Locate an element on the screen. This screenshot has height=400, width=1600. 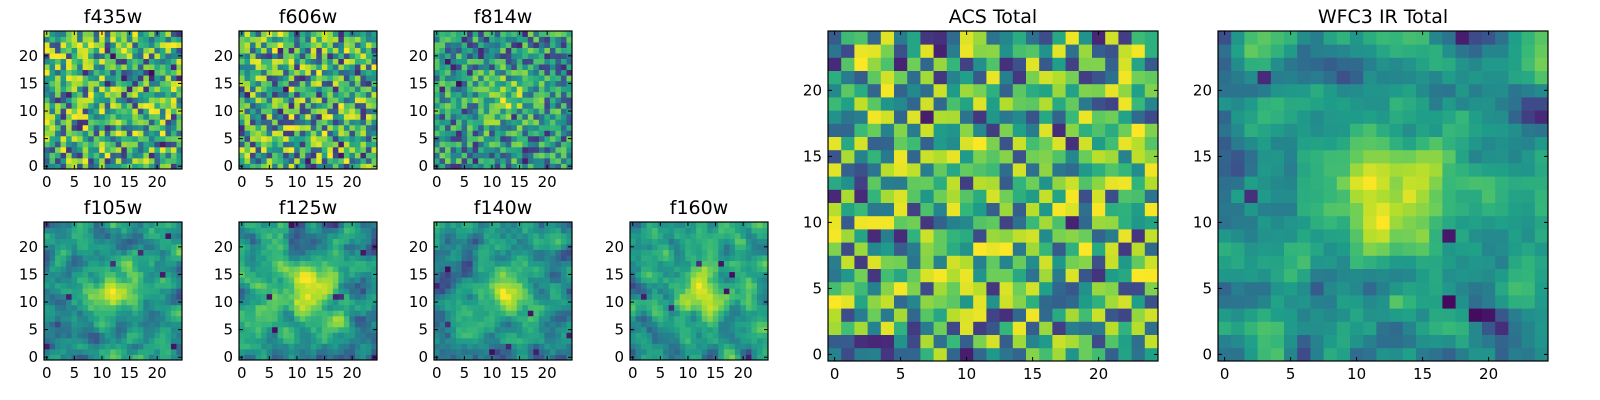
y-tick-label: 0 is located at coordinates (228, 166).